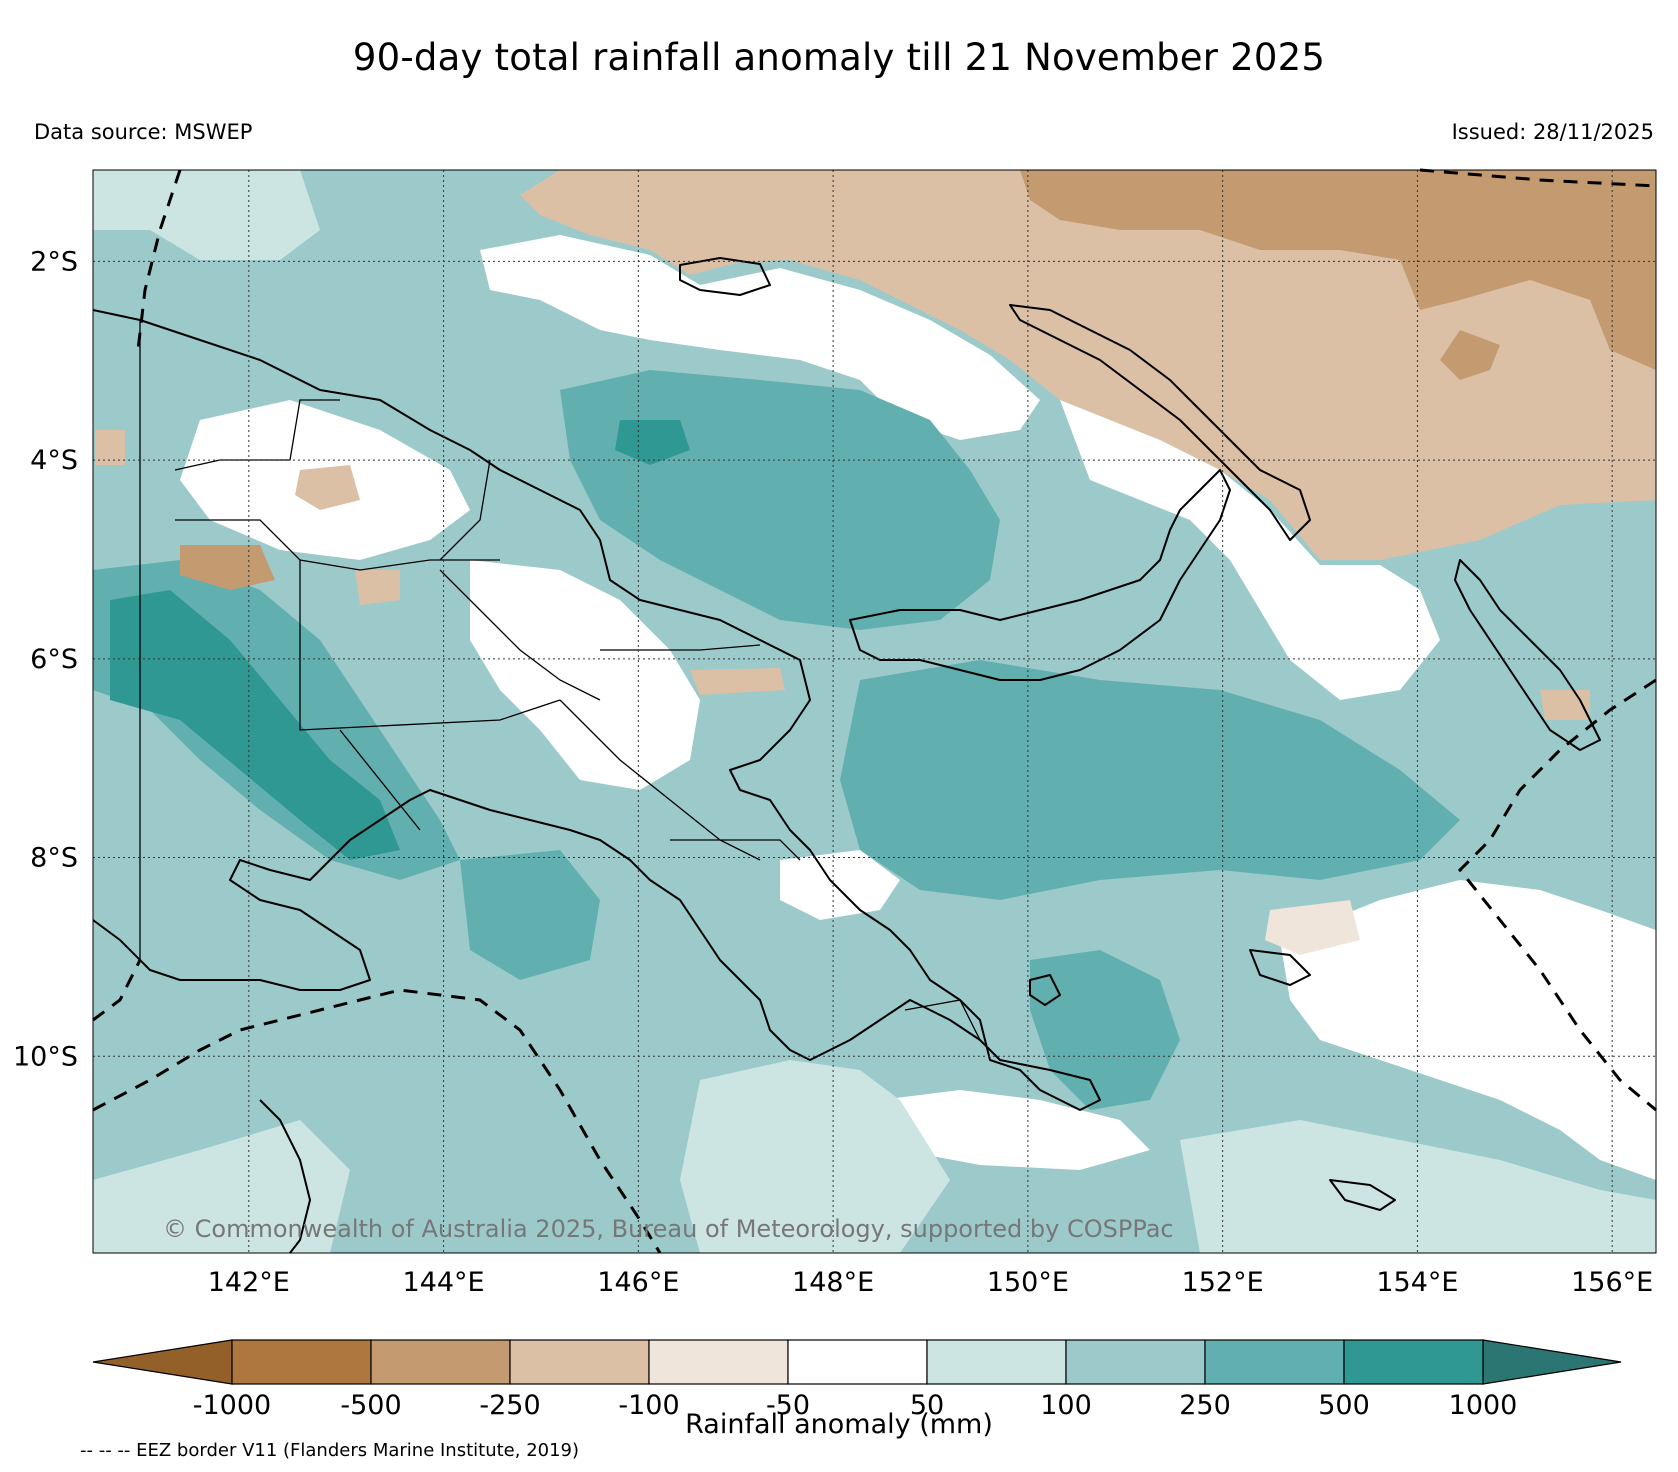 This screenshot has width=1678, height=1472. Describe the element at coordinates (465, 510) in the screenshot. I see `border-east-sepik` at that location.